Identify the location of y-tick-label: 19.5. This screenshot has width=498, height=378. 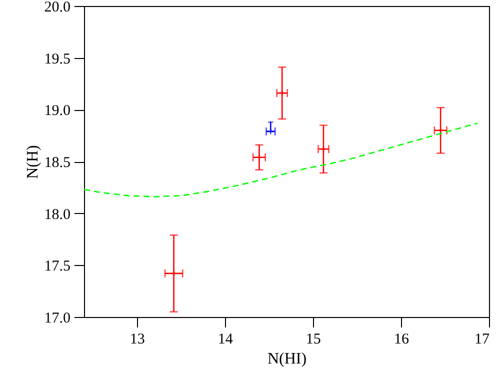
(57, 59).